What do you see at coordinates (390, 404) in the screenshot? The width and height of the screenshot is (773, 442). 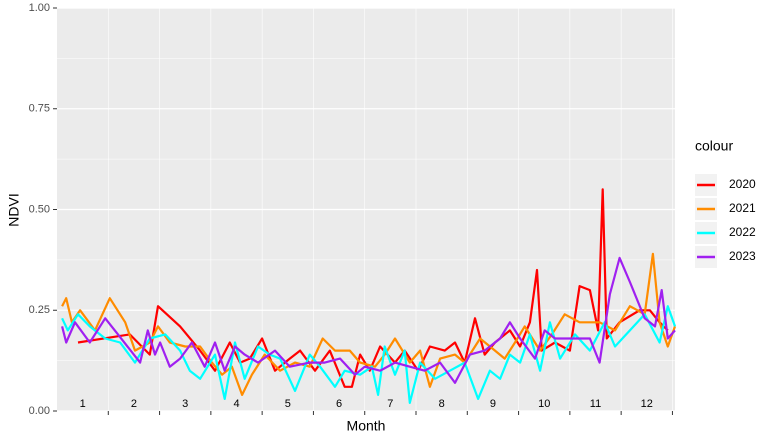 I see `month-label: 7` at bounding box center [390, 404].